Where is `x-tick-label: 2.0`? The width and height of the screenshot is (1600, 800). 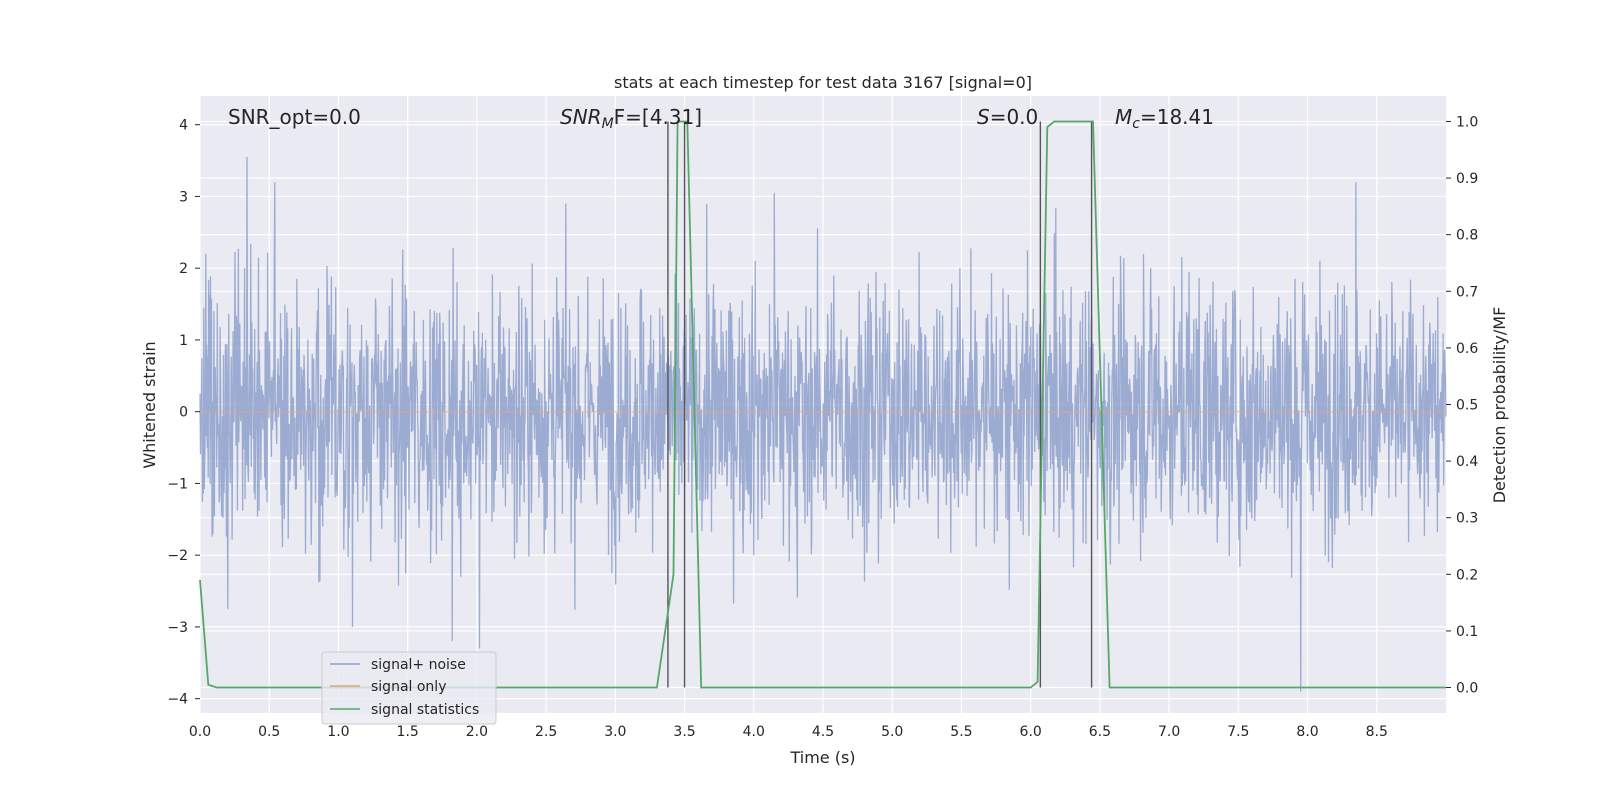
x-tick-label: 2.0 is located at coordinates (477, 732).